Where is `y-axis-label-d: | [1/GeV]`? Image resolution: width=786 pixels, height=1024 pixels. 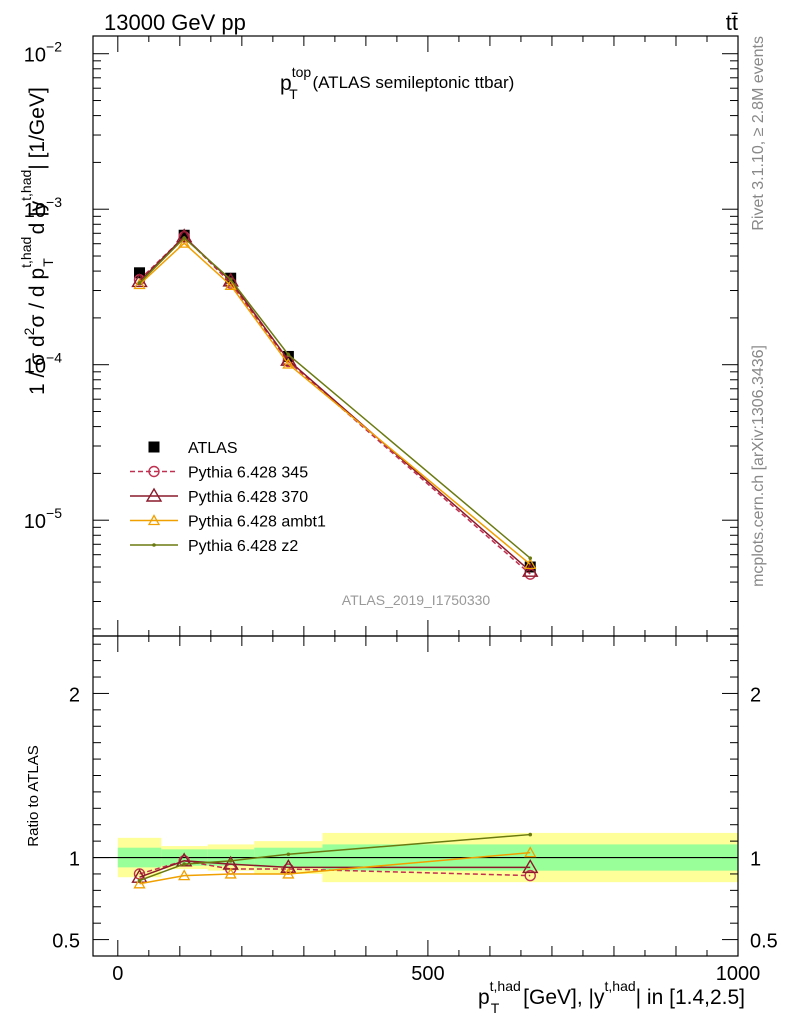 y-axis-label-d: | [1/GeV] is located at coordinates (37, 128).